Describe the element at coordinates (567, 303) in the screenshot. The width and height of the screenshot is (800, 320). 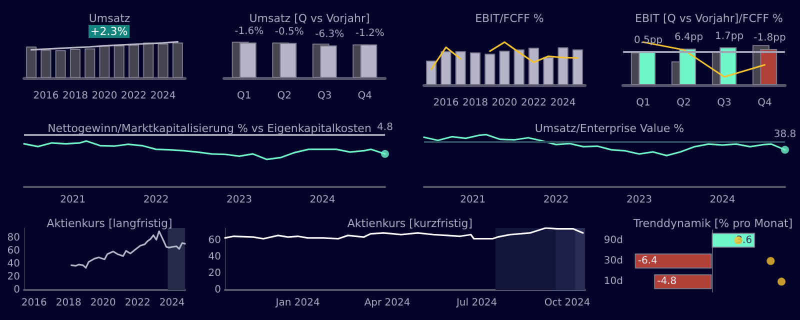
I see `x-tick-label: Oct 2024` at that location.